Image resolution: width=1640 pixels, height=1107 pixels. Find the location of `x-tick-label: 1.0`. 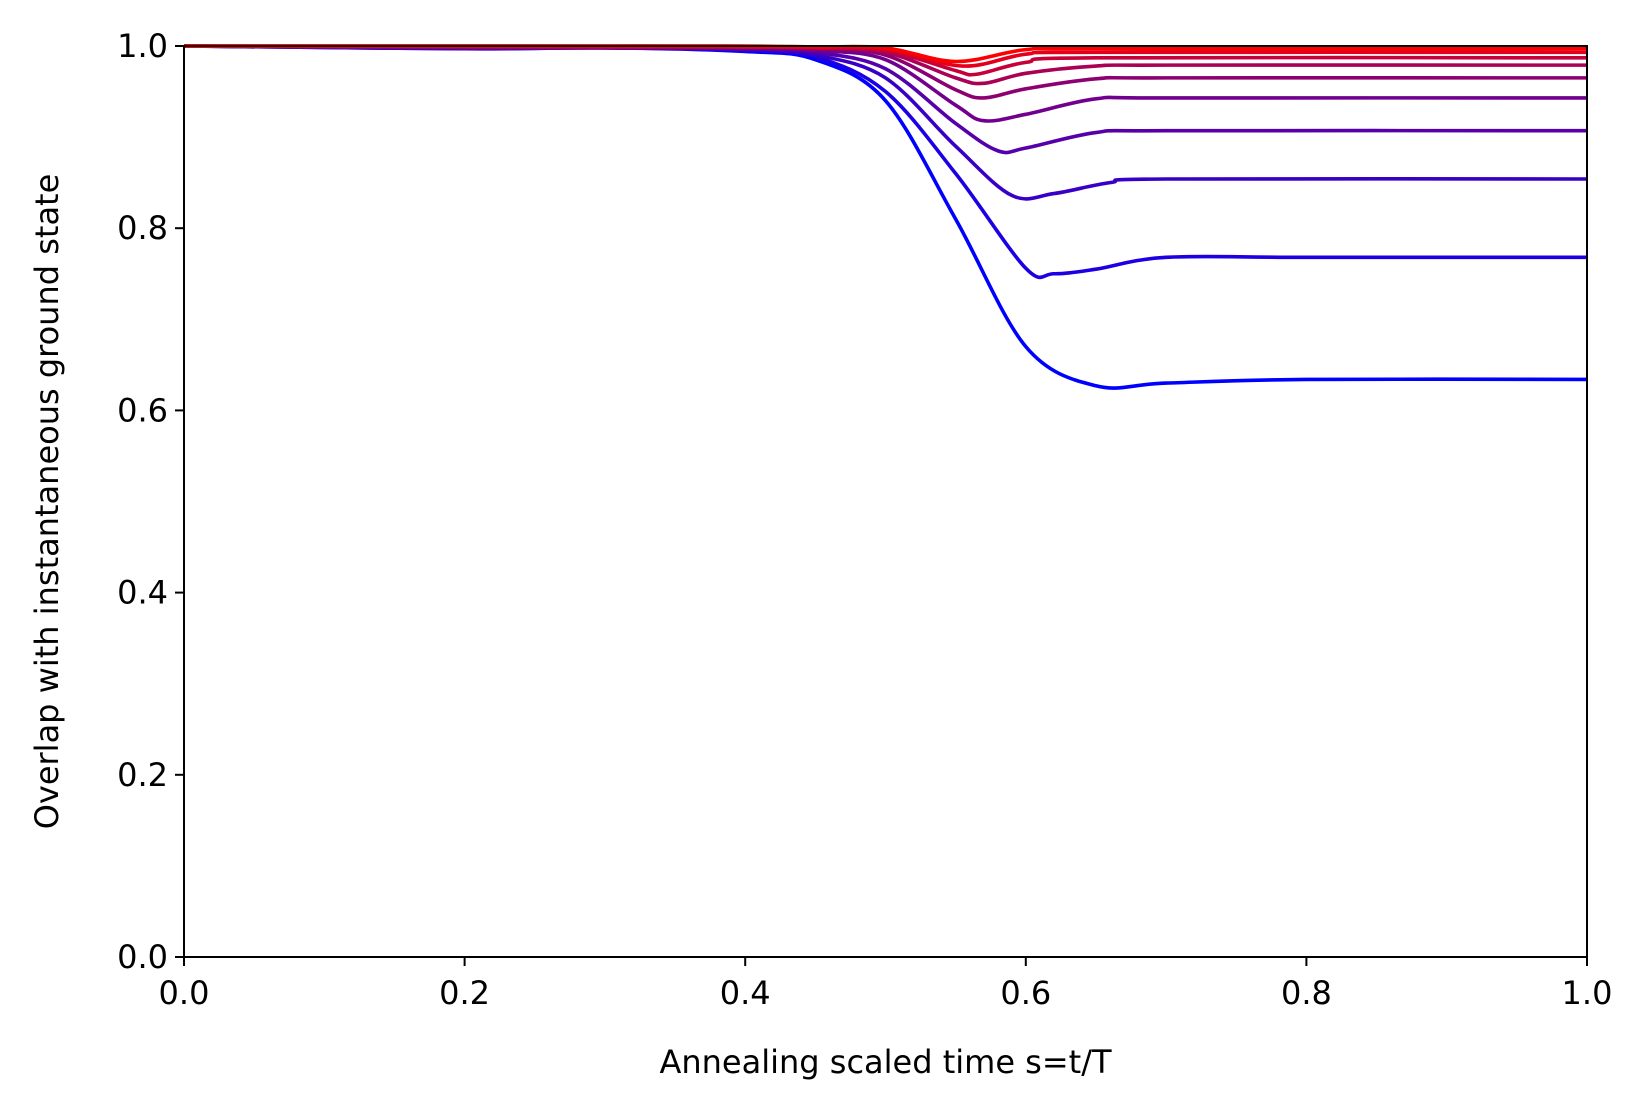

x-tick-label: 1.0 is located at coordinates (1587, 993).